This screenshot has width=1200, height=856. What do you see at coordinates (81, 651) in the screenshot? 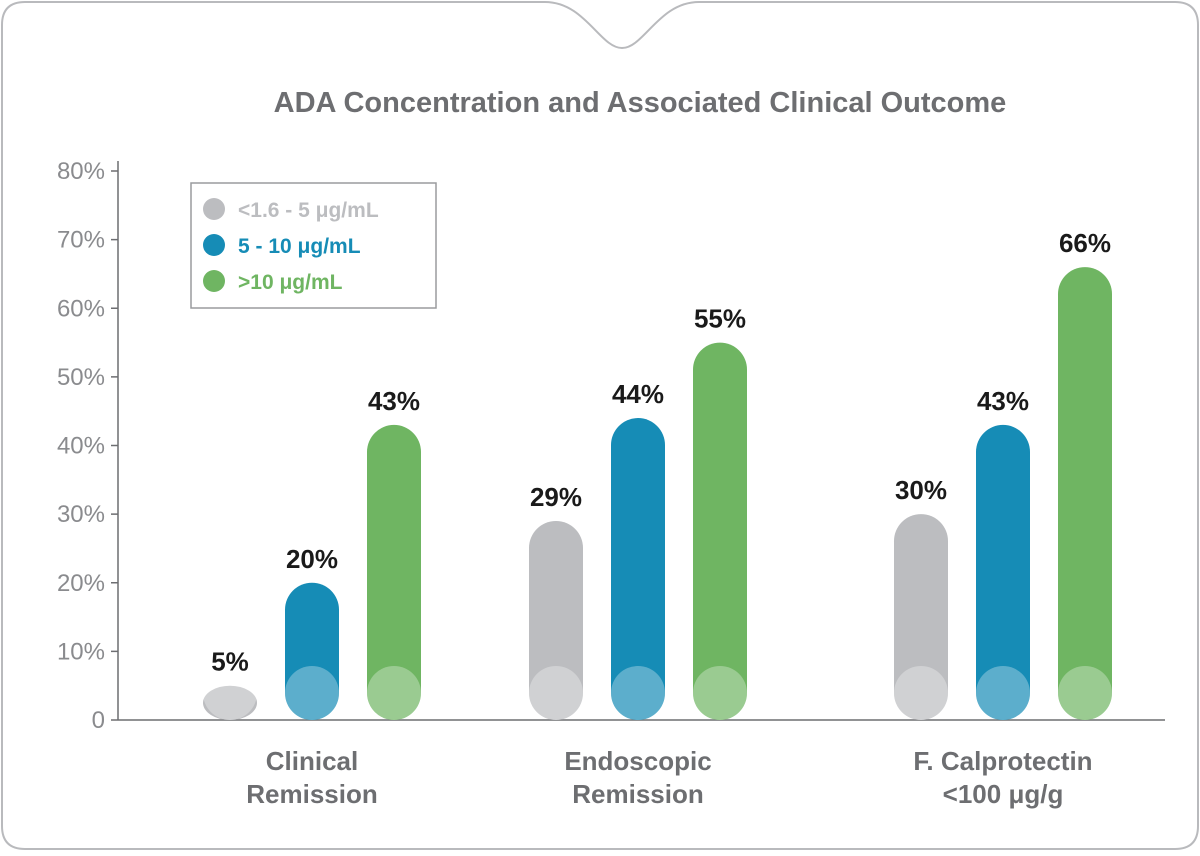
I see `y-tick-label: 10%` at bounding box center [81, 651].